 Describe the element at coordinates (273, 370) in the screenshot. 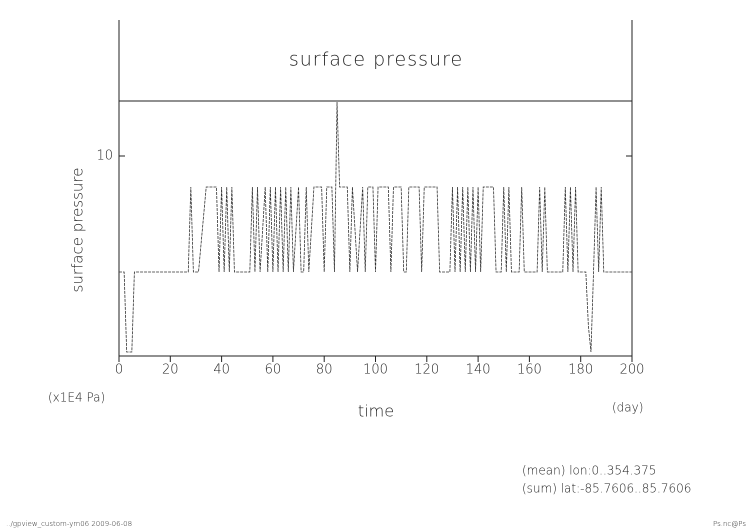

I see `x-tick-label: 60` at that location.